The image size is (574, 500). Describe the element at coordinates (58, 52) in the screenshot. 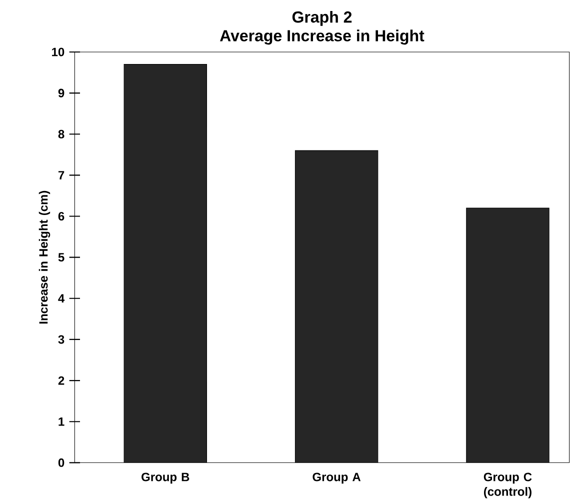

I see `y-tick-label: 10` at that location.